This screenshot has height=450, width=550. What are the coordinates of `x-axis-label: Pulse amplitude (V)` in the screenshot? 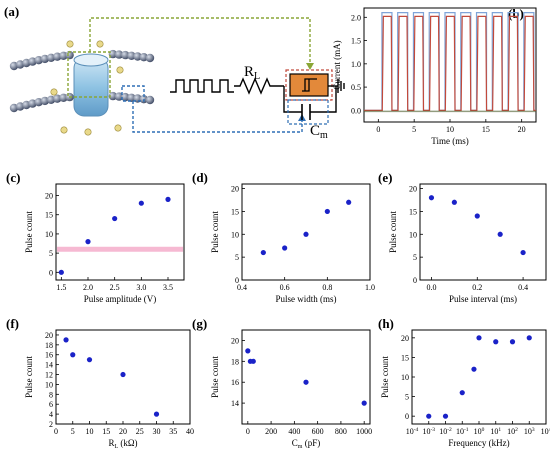 It's located at (120, 299).